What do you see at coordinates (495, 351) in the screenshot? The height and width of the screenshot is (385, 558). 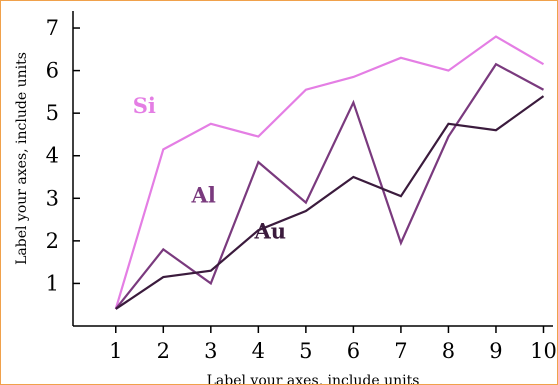 I see `x-tick-label: 9` at bounding box center [495, 351].